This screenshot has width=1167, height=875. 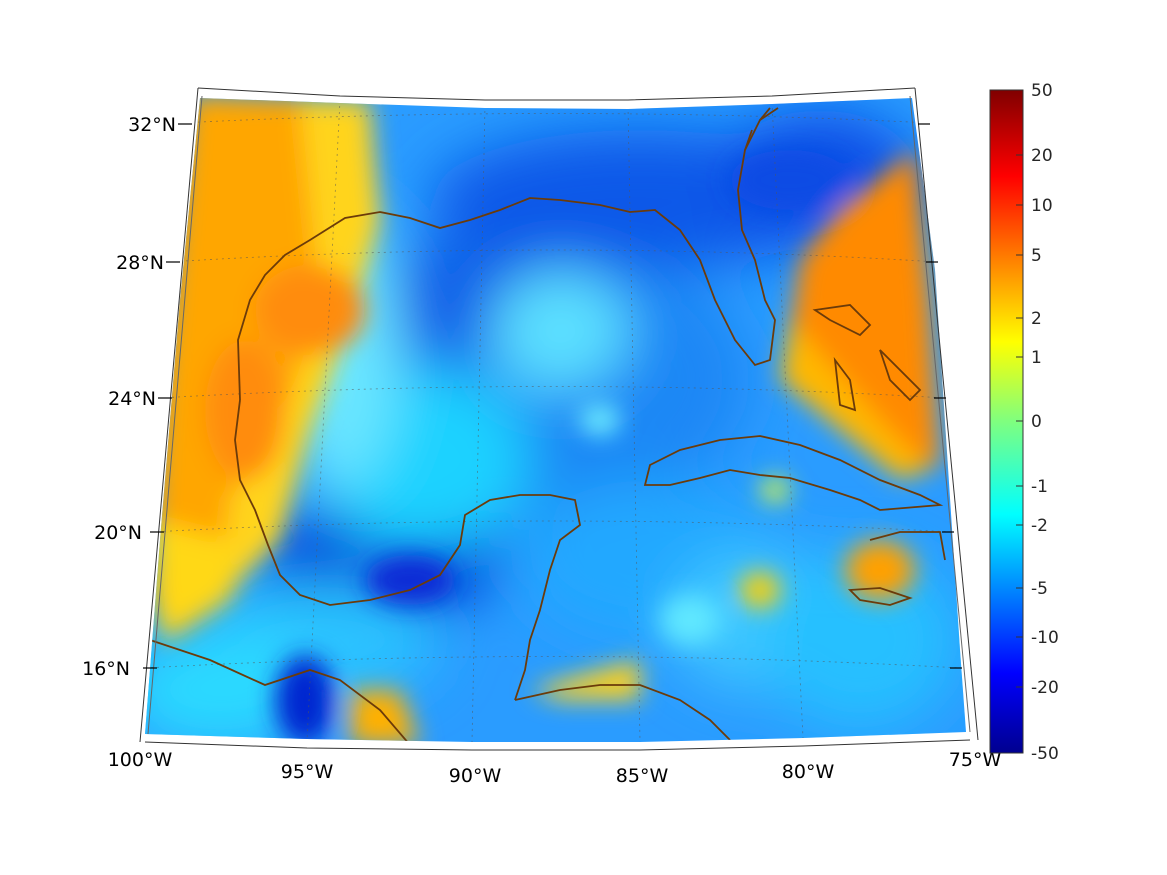 I want to click on colorbar: 50 20 10 5 2 1 0 -1 -2 -5 -10 -20 -50, so click(x=1024, y=422).